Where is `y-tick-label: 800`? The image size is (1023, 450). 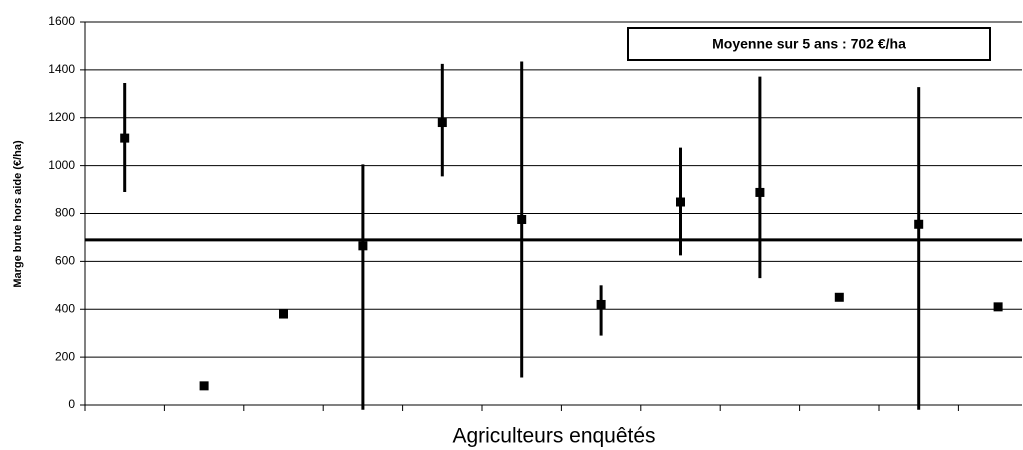
y-tick-label: 800 is located at coordinates (65, 213).